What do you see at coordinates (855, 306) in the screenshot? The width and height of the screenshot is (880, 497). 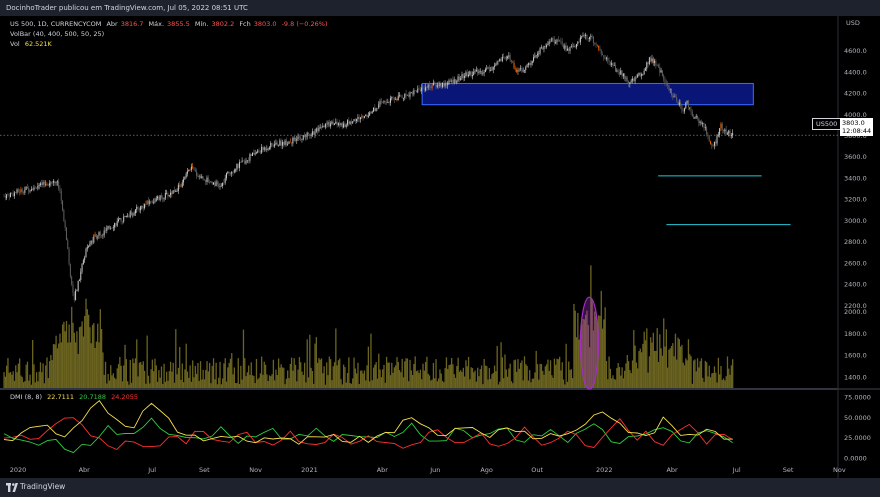 I see `price-tick-label: 2200.0` at bounding box center [855, 306].